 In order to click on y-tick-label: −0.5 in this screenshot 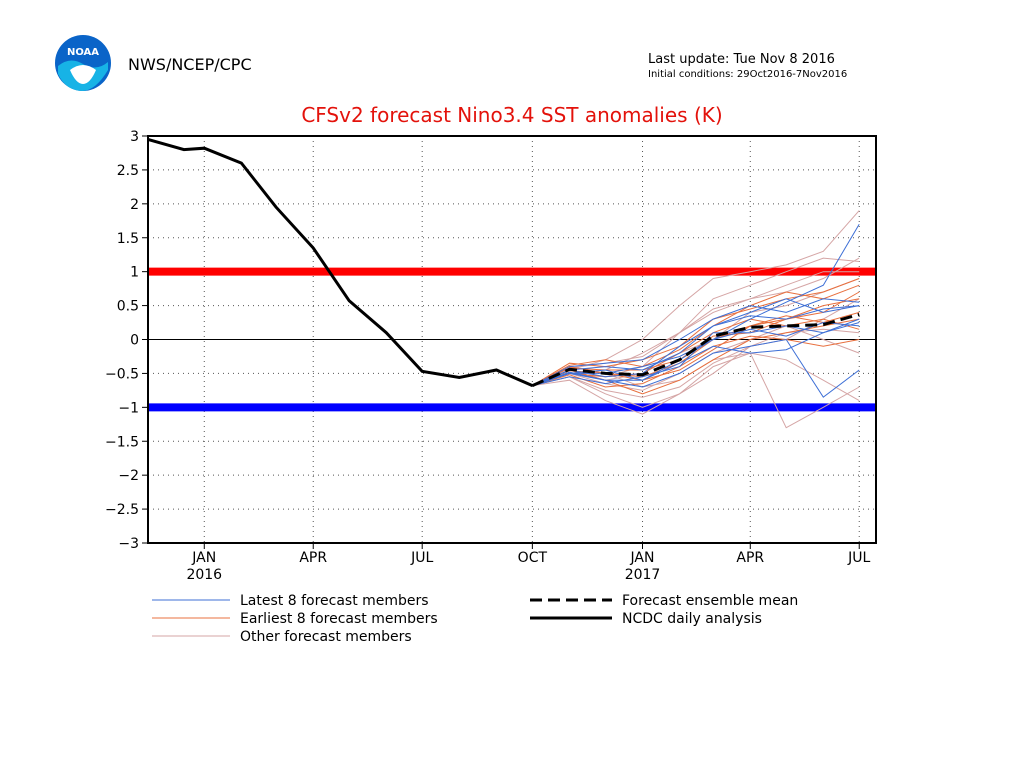, I will do `click(122, 374)`.